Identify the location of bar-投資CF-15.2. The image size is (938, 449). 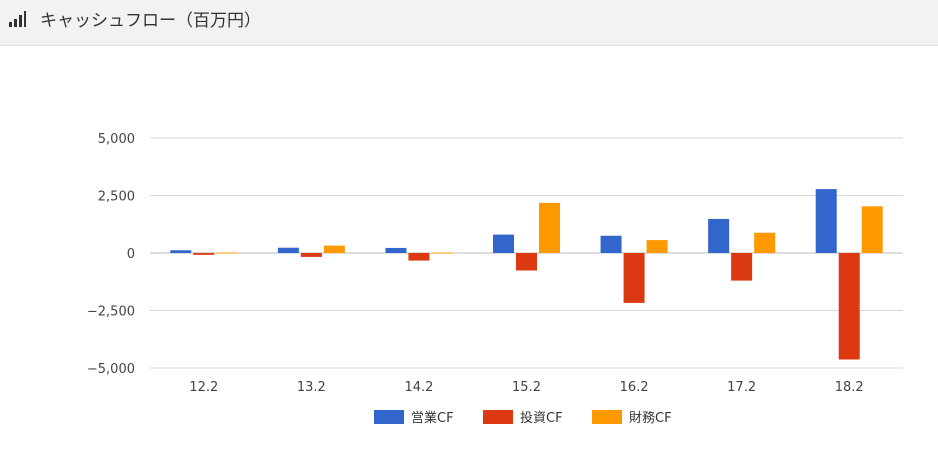
(526, 262).